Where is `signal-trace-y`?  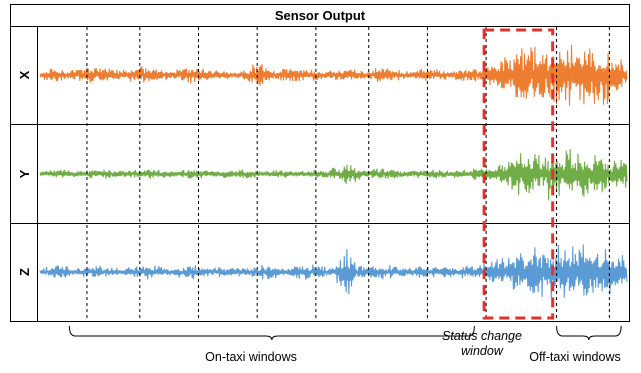
signal-trace-y is located at coordinates (333, 174).